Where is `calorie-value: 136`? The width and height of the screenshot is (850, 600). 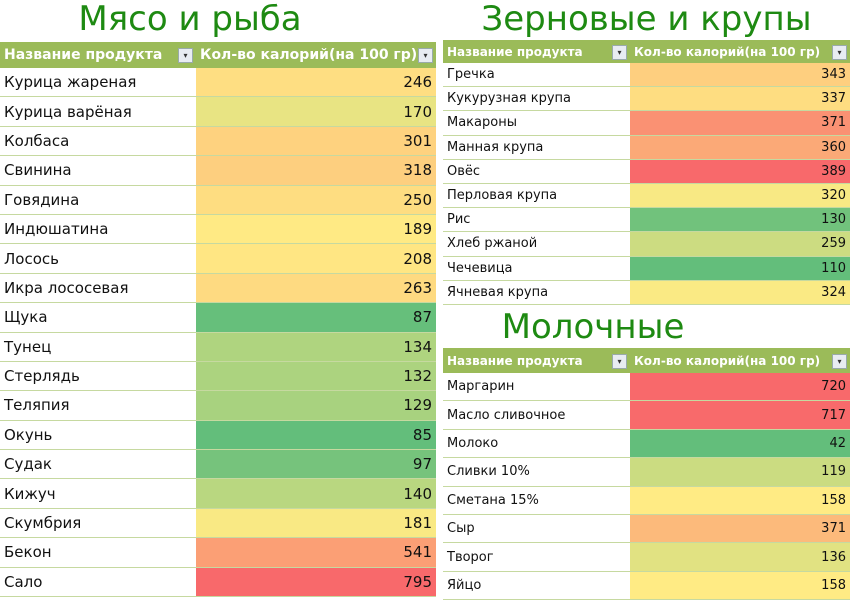
calorie-value: 136 is located at coordinates (740, 557).